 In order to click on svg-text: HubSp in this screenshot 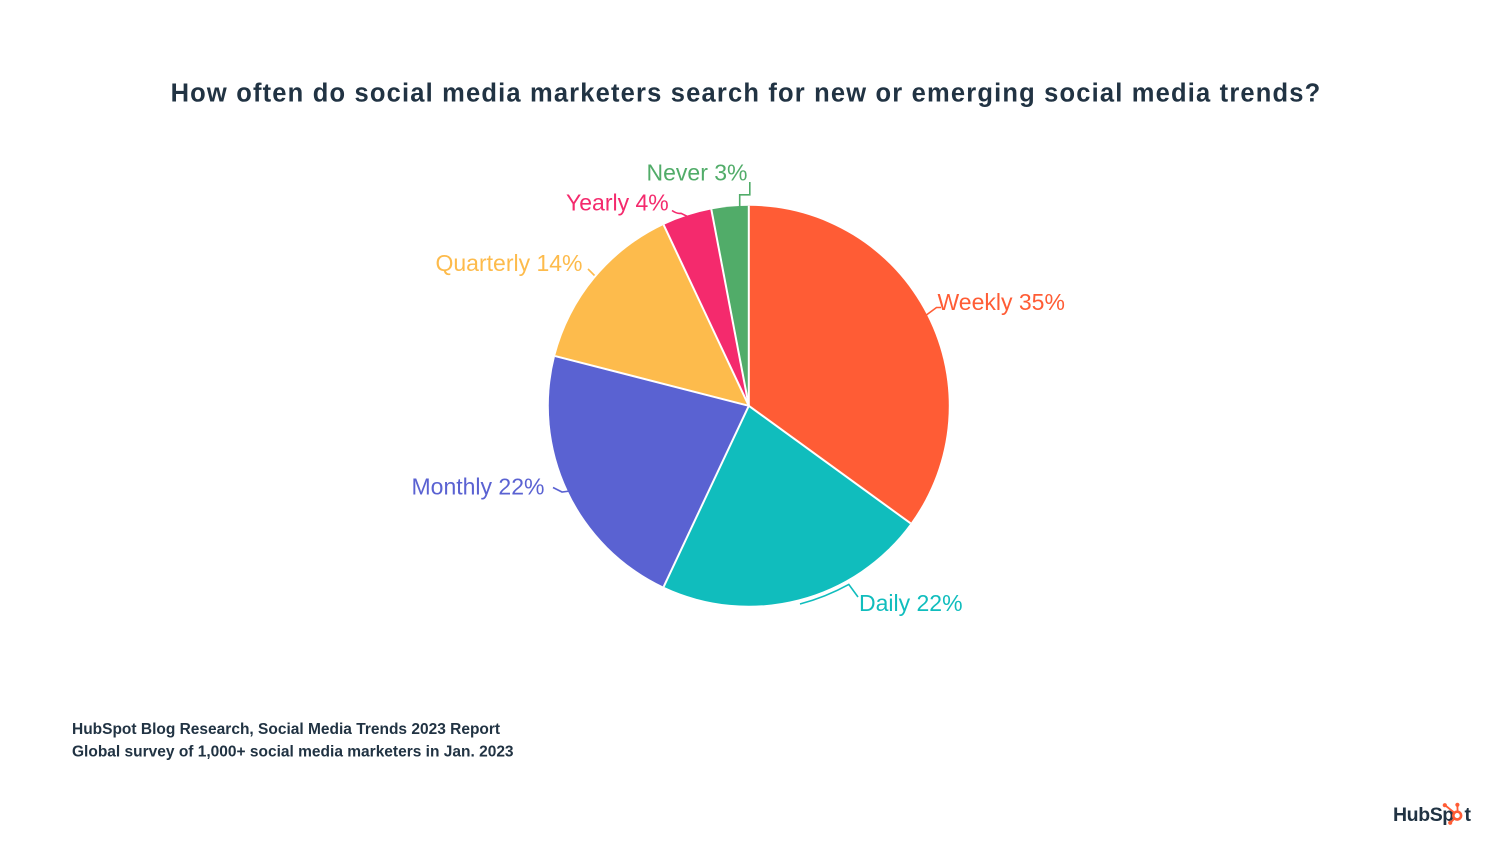, I will do `click(1423, 815)`.